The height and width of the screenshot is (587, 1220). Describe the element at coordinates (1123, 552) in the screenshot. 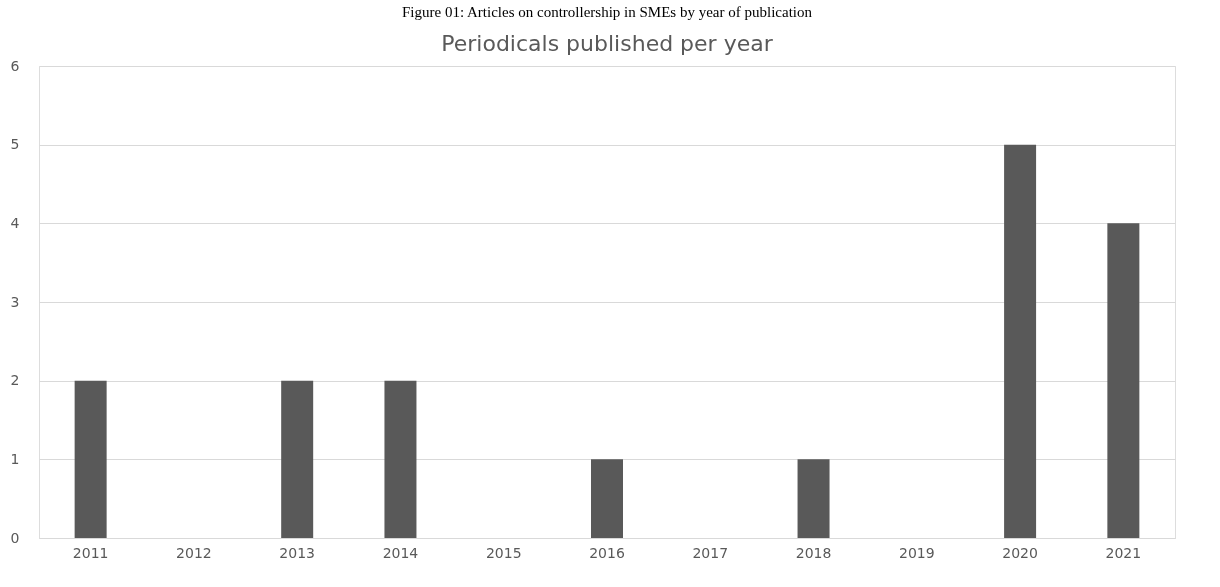

I see `x-tick-label: 2021` at that location.